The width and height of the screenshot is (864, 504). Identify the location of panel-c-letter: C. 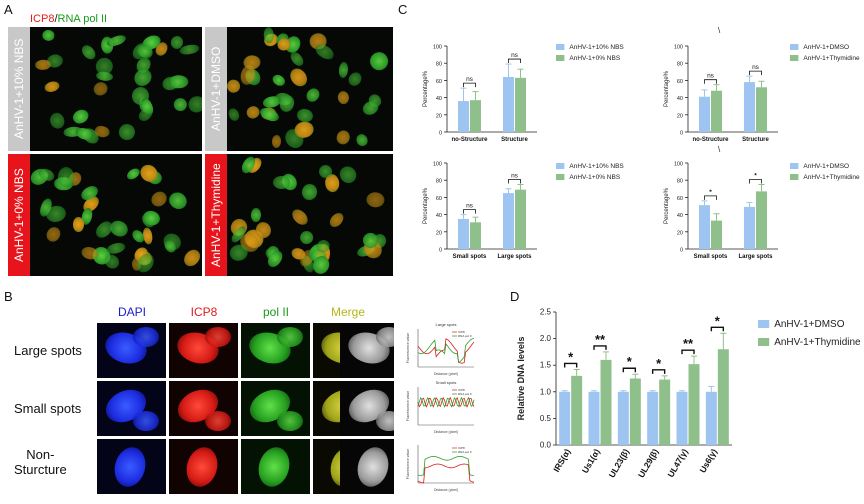
(403, 9).